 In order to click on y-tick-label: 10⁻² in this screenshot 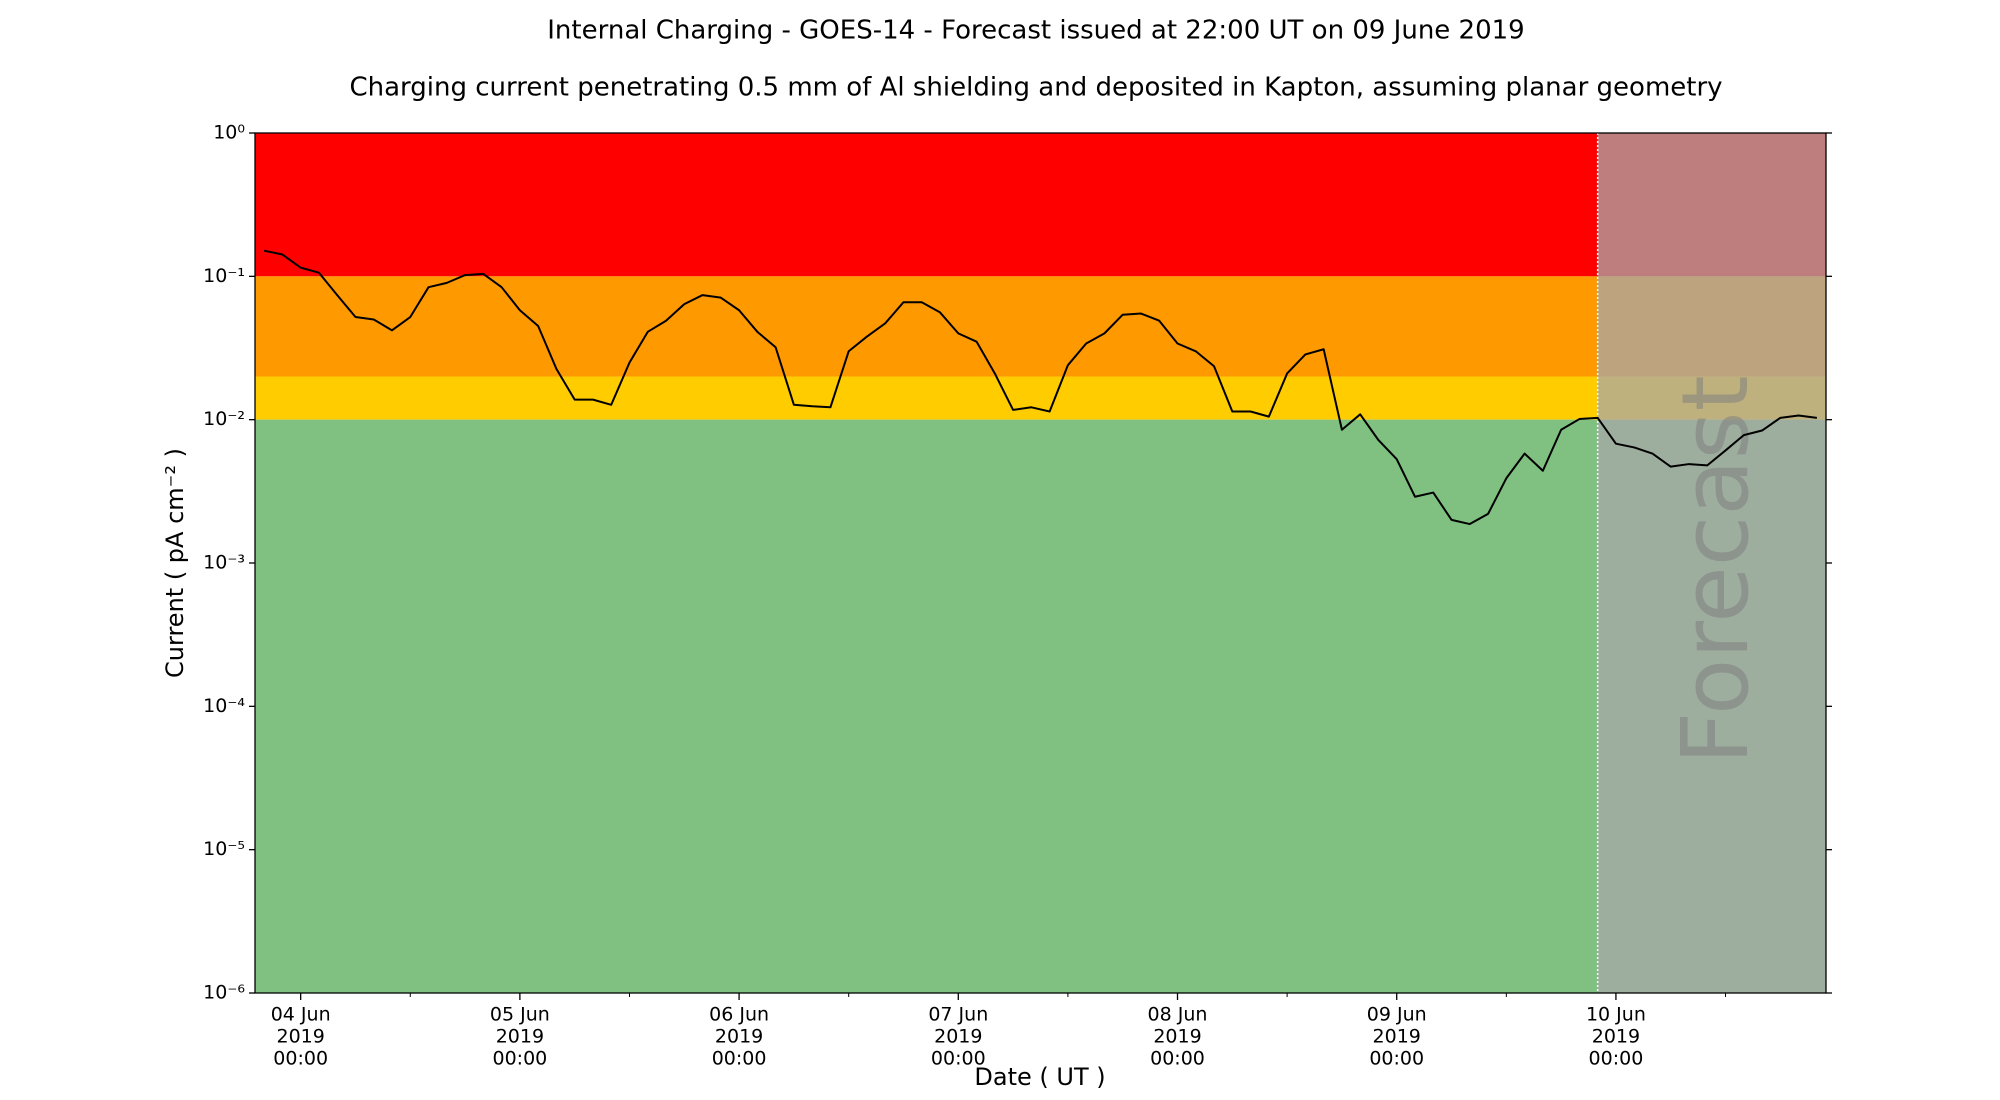, I will do `click(224, 419)`.